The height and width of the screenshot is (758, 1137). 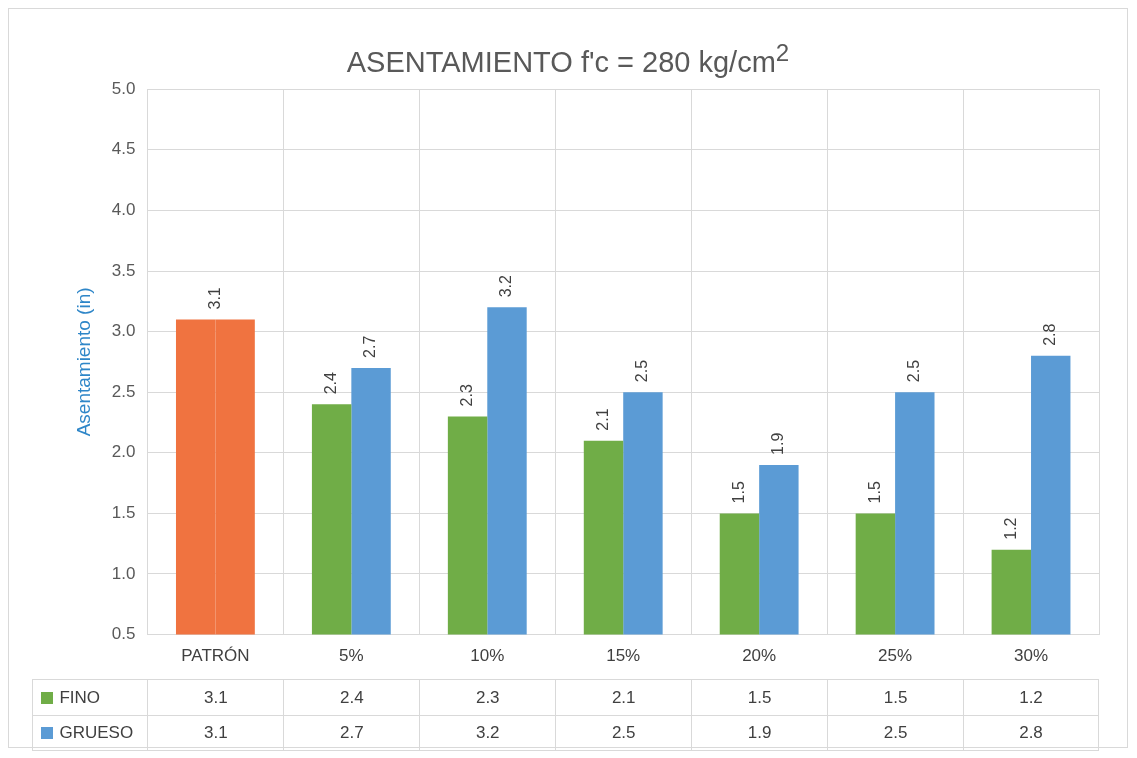 What do you see at coordinates (506, 286) in the screenshot?
I see `annotation: 3.2` at bounding box center [506, 286].